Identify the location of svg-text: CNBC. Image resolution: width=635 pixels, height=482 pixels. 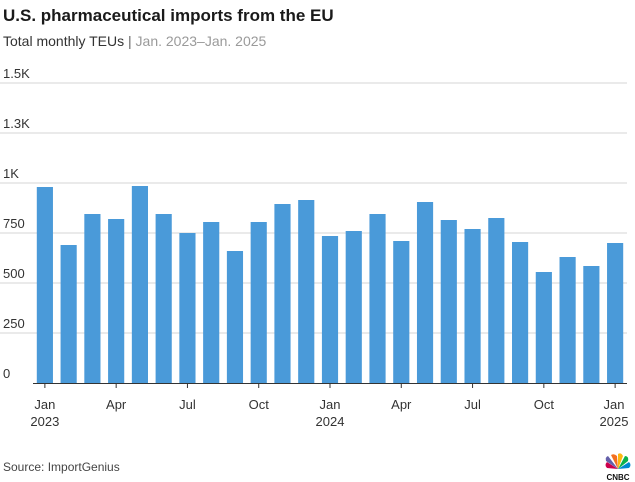
(617, 477).